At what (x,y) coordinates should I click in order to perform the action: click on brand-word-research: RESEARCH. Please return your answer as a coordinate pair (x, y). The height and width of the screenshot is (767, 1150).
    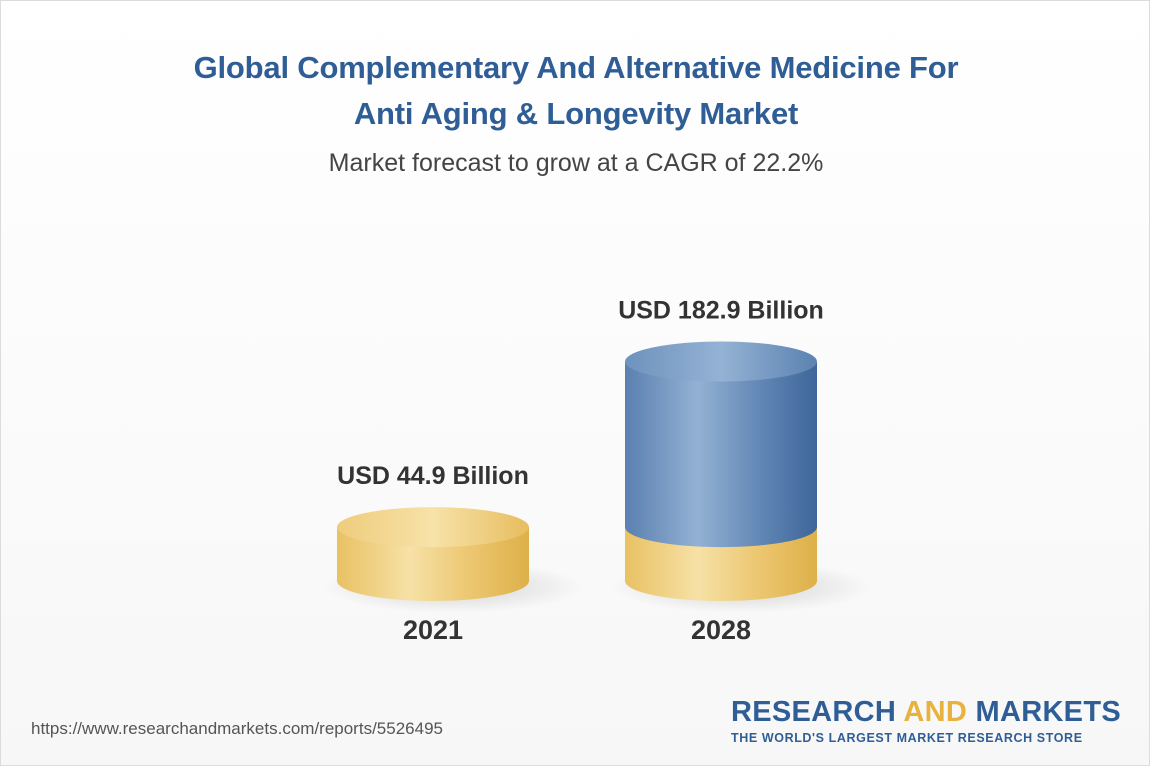
    Looking at the image, I should click on (813, 712).